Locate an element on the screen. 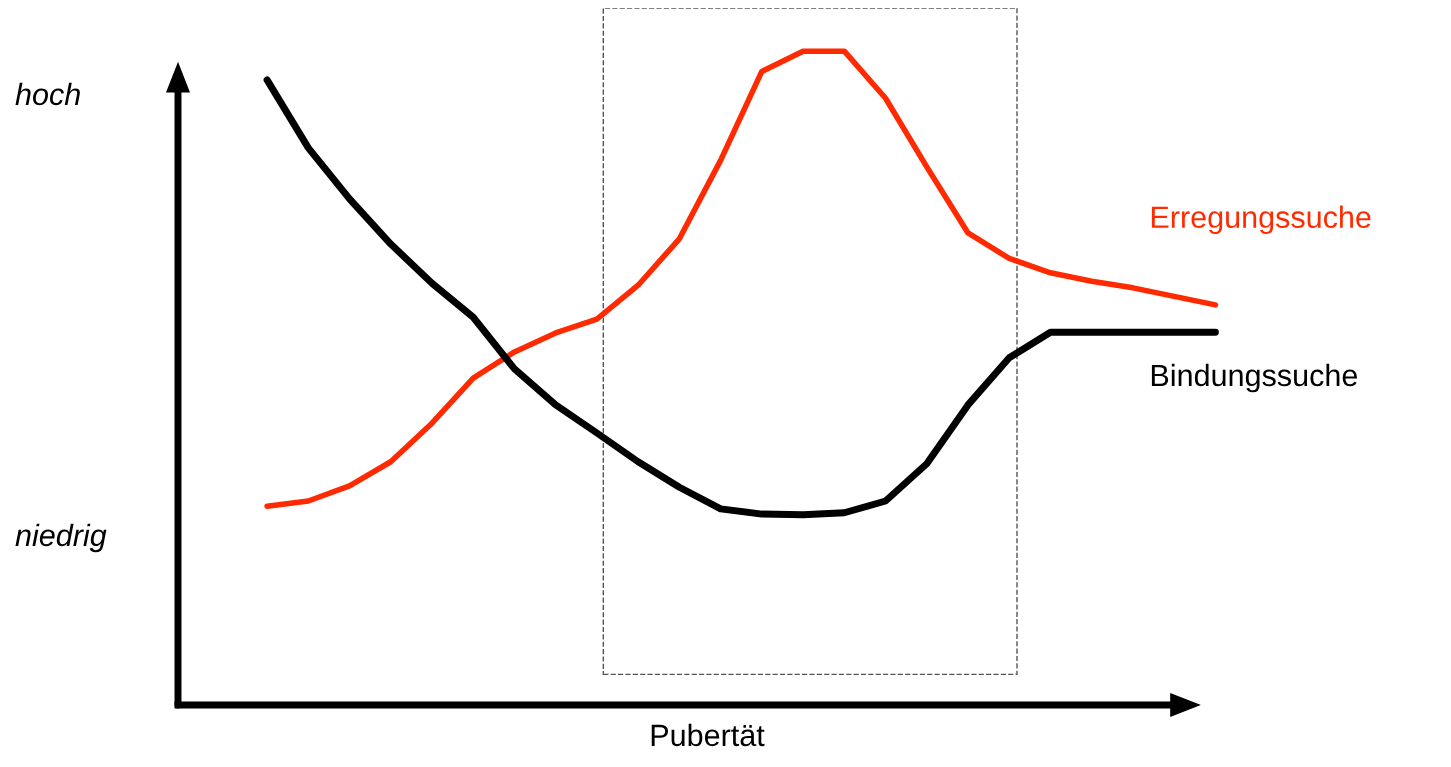  x-axis-title: Pubertät is located at coordinates (708, 735).